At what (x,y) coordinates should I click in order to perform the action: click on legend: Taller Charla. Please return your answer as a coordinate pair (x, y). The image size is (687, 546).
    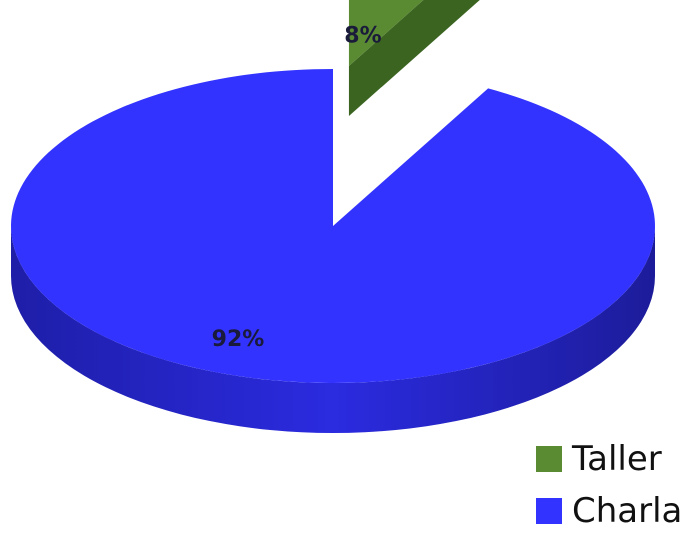
    Looking at the image, I should click on (609, 492).